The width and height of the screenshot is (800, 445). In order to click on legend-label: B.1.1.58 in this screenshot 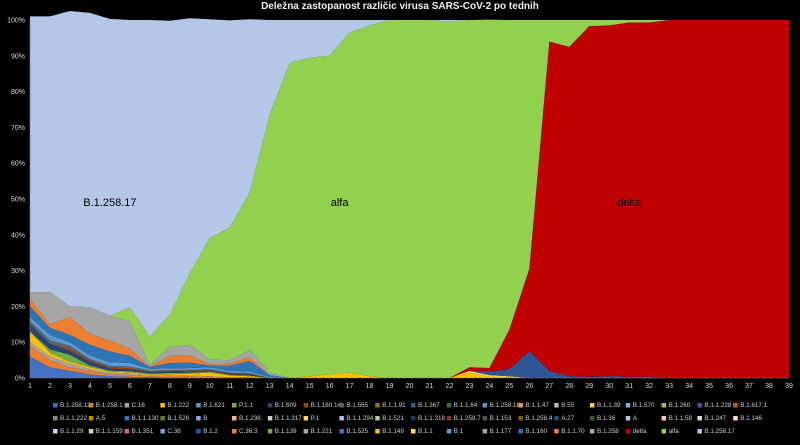, I will do `click(681, 418)`.